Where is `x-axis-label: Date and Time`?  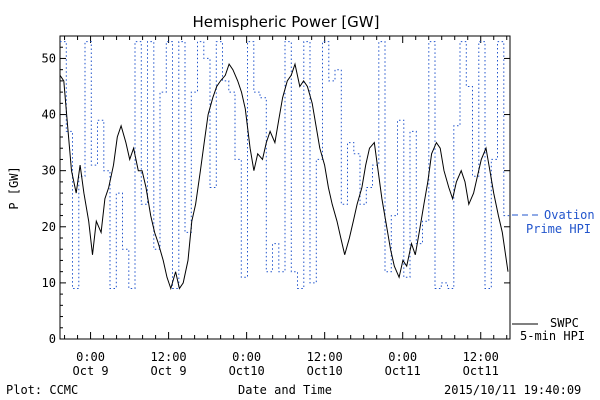
x-axis-label: Date and Time is located at coordinates (285, 390).